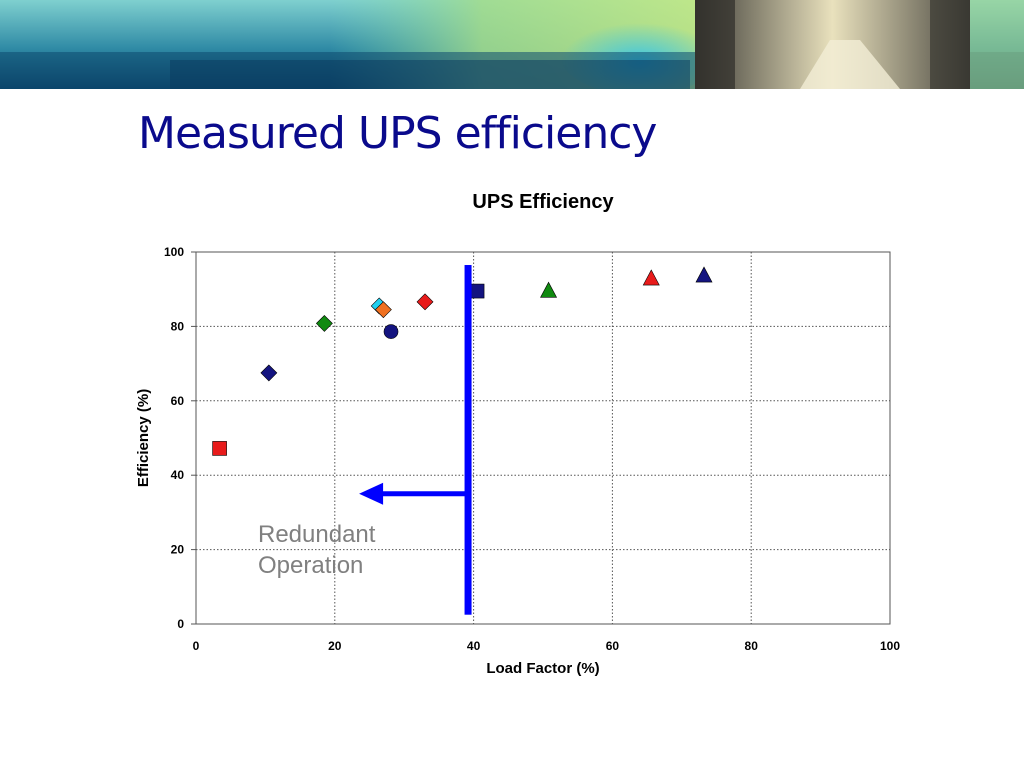  What do you see at coordinates (752, 646) in the screenshot?
I see `x-tick-label: 80` at bounding box center [752, 646].